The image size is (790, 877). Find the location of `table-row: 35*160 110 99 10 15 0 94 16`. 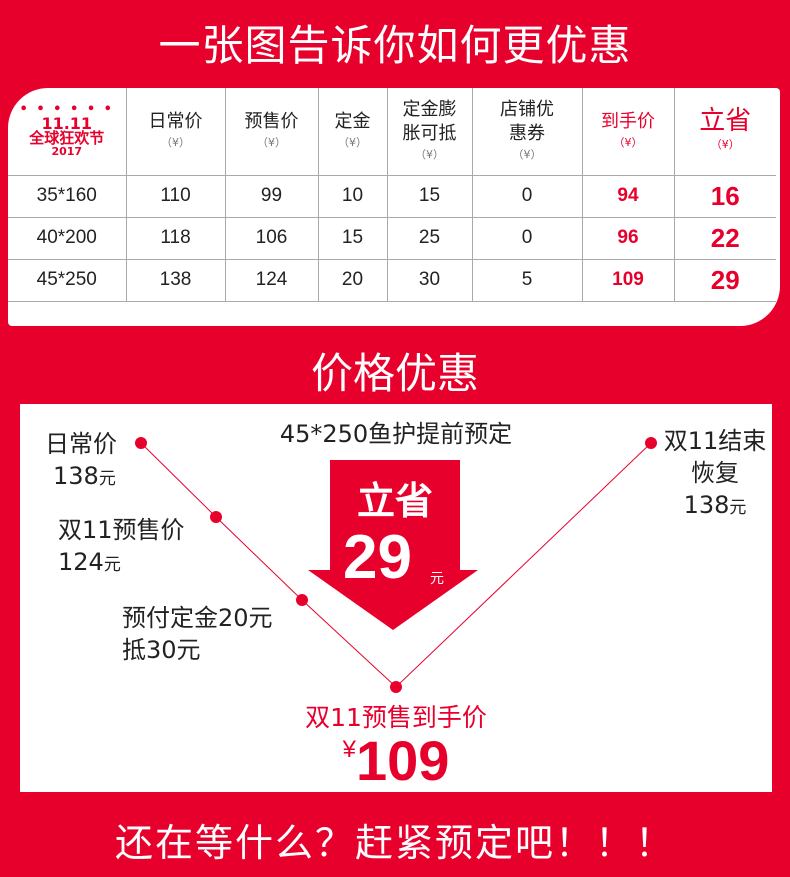

table-row: 35*160 110 99 10 15 0 94 16 is located at coordinates (392, 196).